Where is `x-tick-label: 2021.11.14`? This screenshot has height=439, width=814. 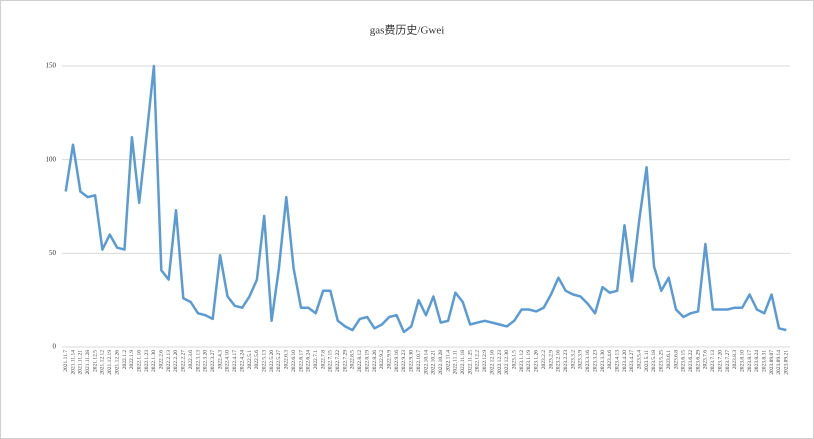
x-tick-label: 2021.11.14 is located at coordinates (73, 362).